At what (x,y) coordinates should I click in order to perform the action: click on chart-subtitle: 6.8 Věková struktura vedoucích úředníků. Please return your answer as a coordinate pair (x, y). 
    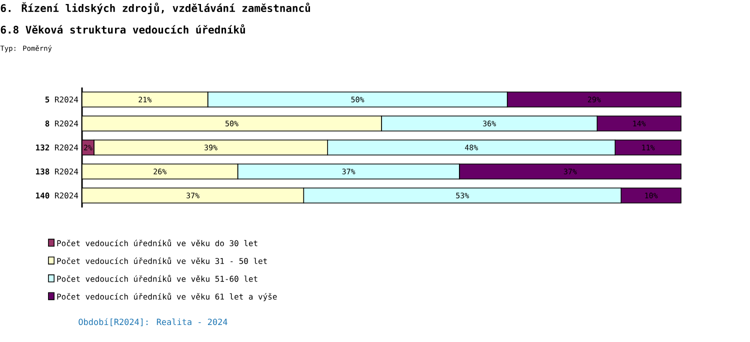
    Looking at the image, I should click on (122, 29).